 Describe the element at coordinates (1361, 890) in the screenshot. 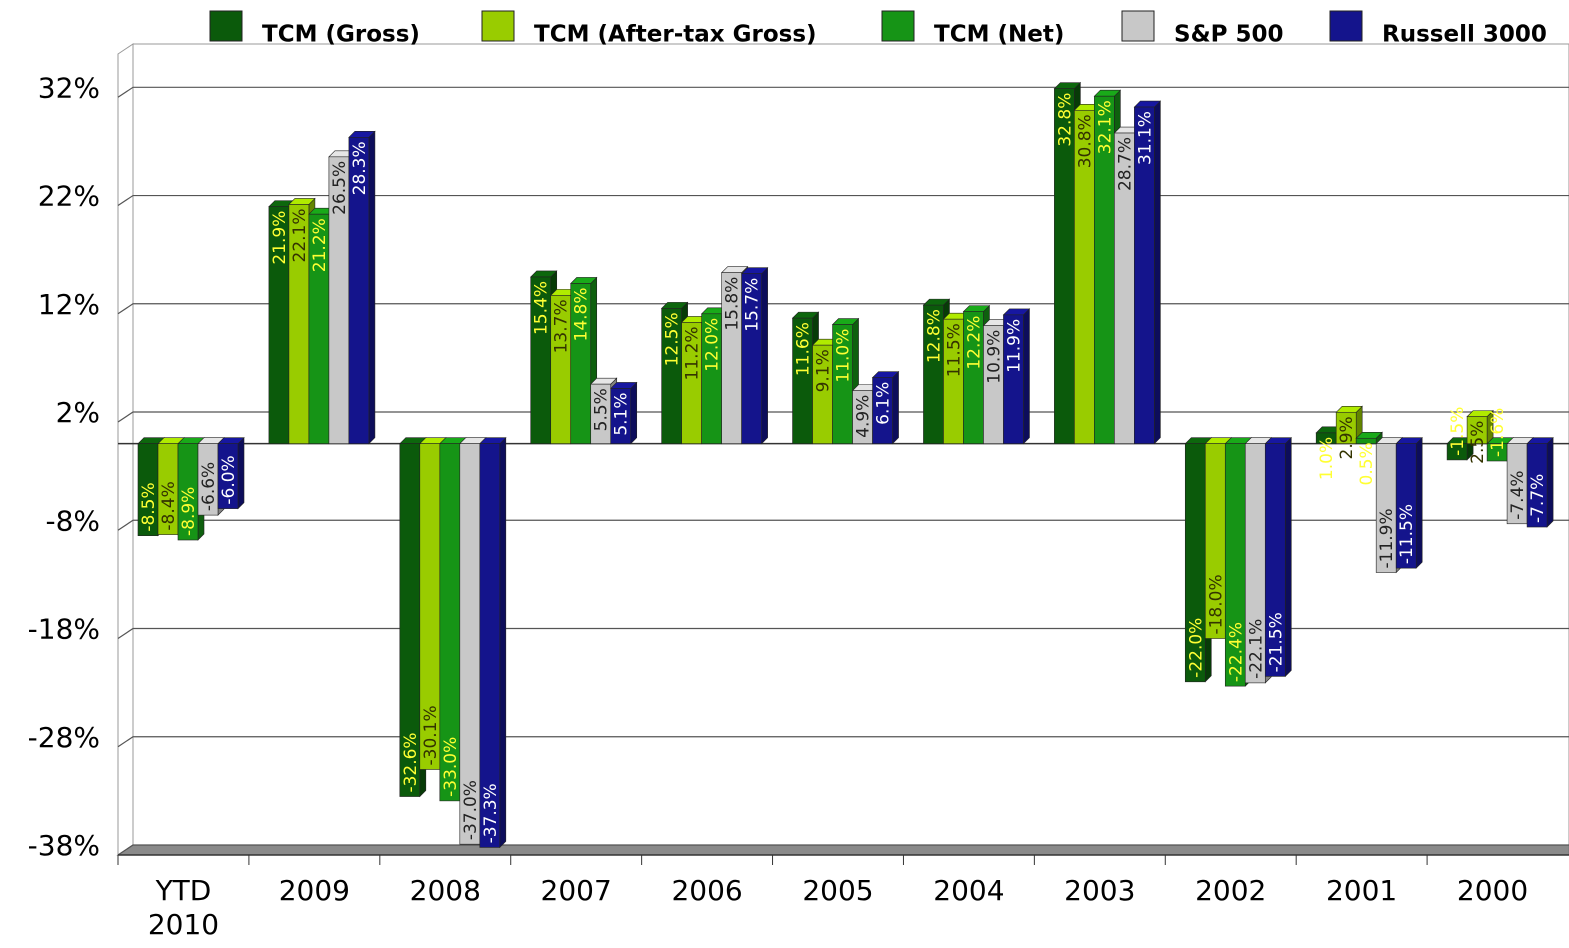

I see `x-tick-label: 2001` at that location.